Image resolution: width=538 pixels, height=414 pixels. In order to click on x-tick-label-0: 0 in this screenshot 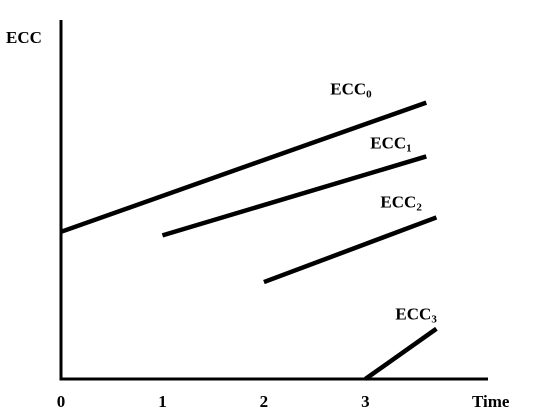, I will do `click(61, 401)`.